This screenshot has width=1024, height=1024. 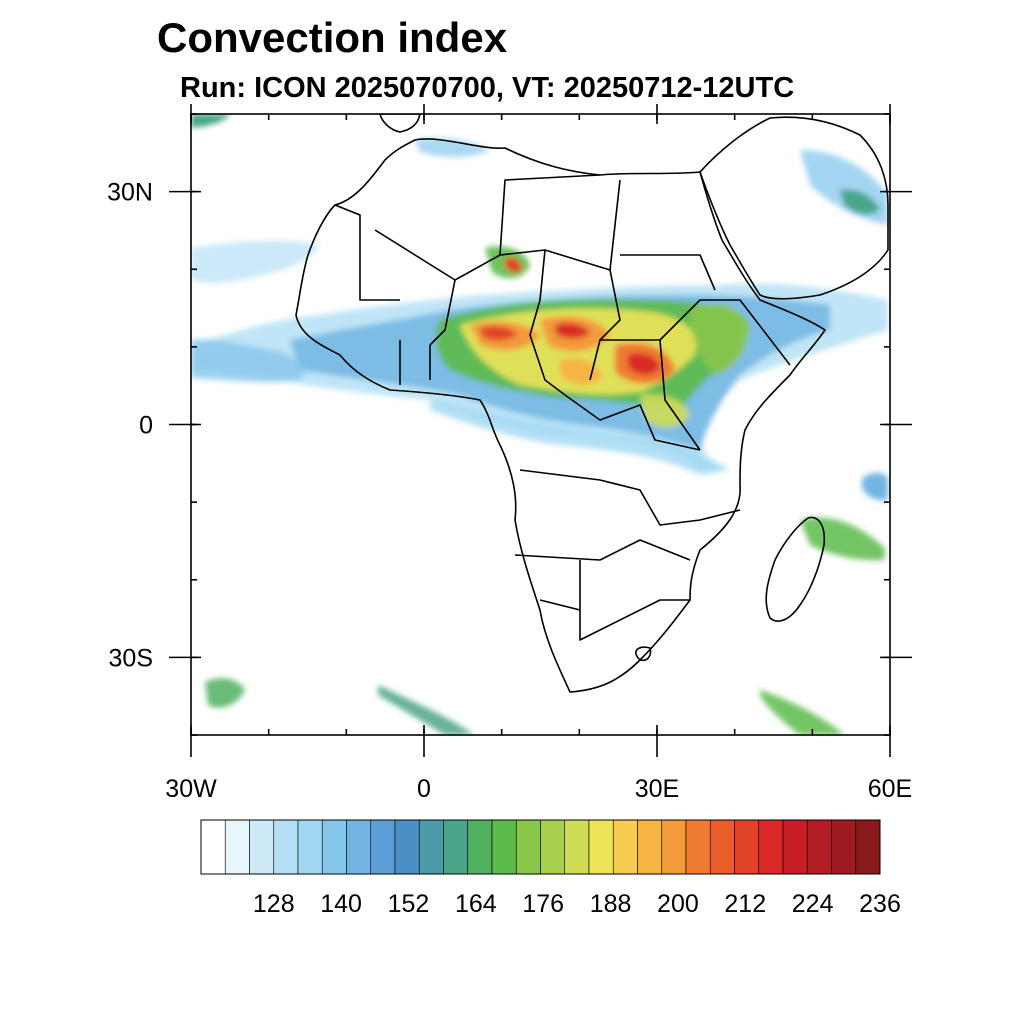 I want to click on arabia-coastline, so click(x=794, y=208).